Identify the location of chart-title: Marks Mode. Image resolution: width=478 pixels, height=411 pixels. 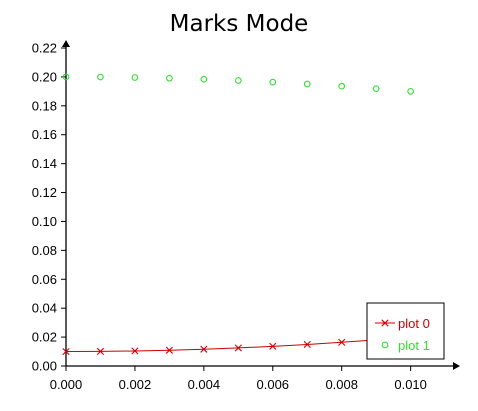
(239, 24).